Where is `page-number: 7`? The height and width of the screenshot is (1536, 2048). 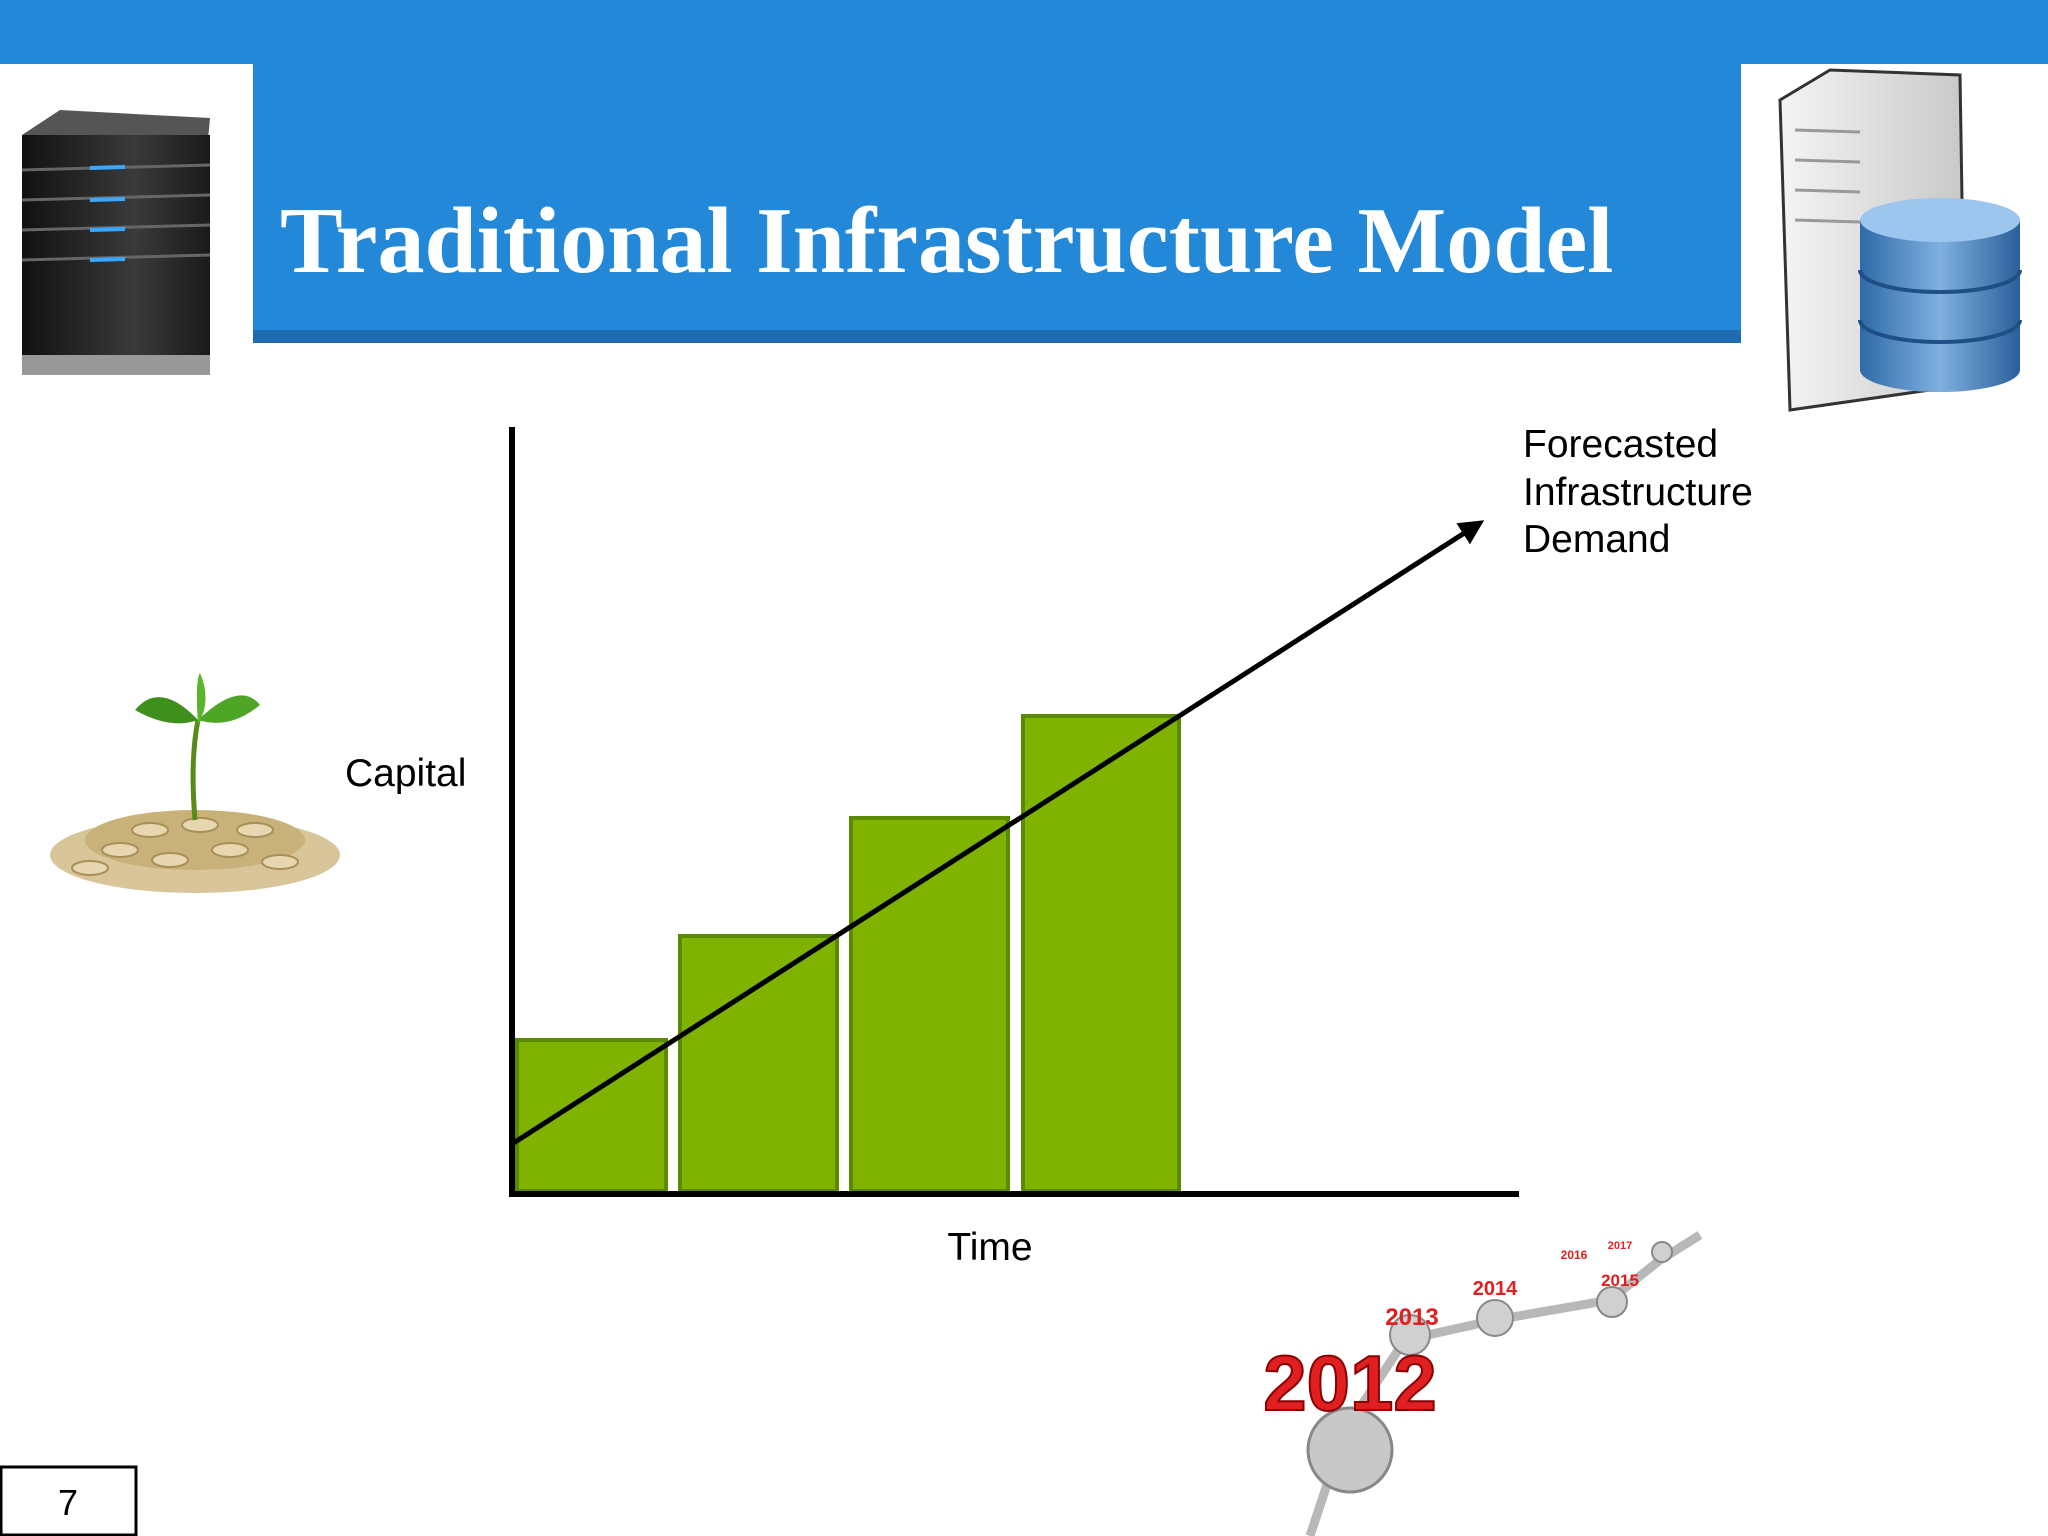 page-number: 7 is located at coordinates (68, 1502).